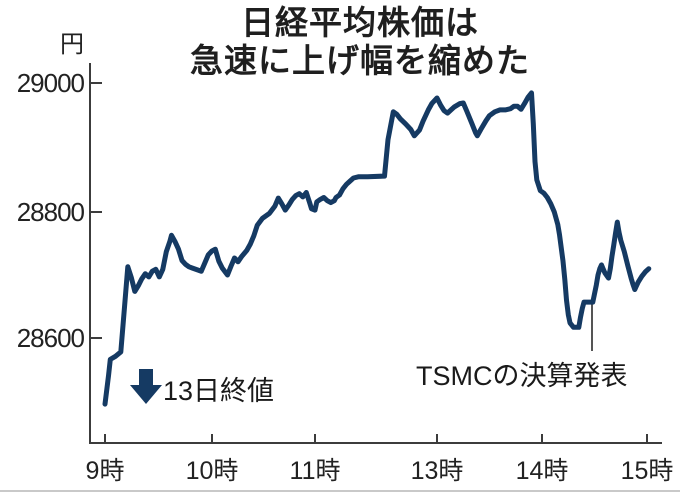 The height and width of the screenshot is (498, 680). Describe the element at coordinates (50, 83) in the screenshot. I see `y-tick-label-29000: 29000` at that location.